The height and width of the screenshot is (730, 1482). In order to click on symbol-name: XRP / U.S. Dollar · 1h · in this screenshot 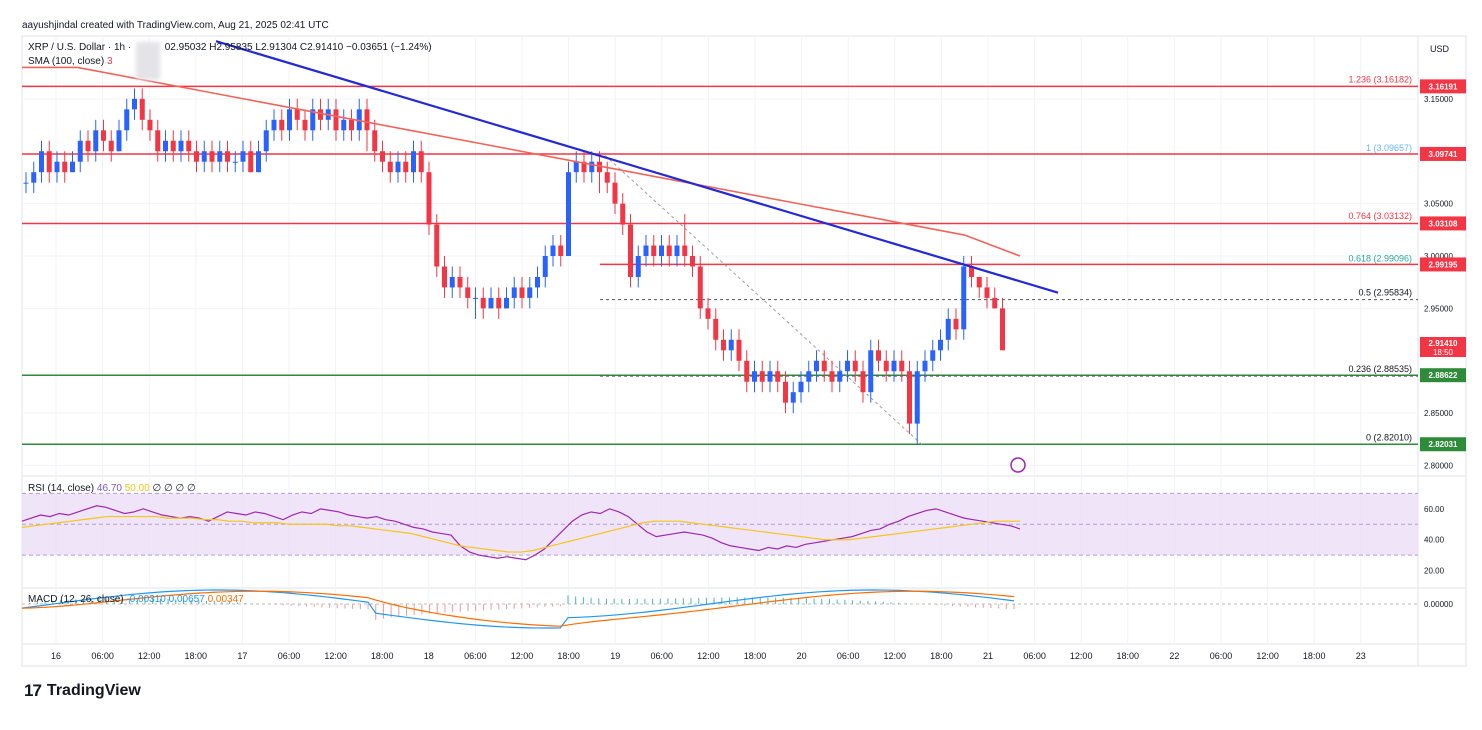, I will do `click(80, 47)`.